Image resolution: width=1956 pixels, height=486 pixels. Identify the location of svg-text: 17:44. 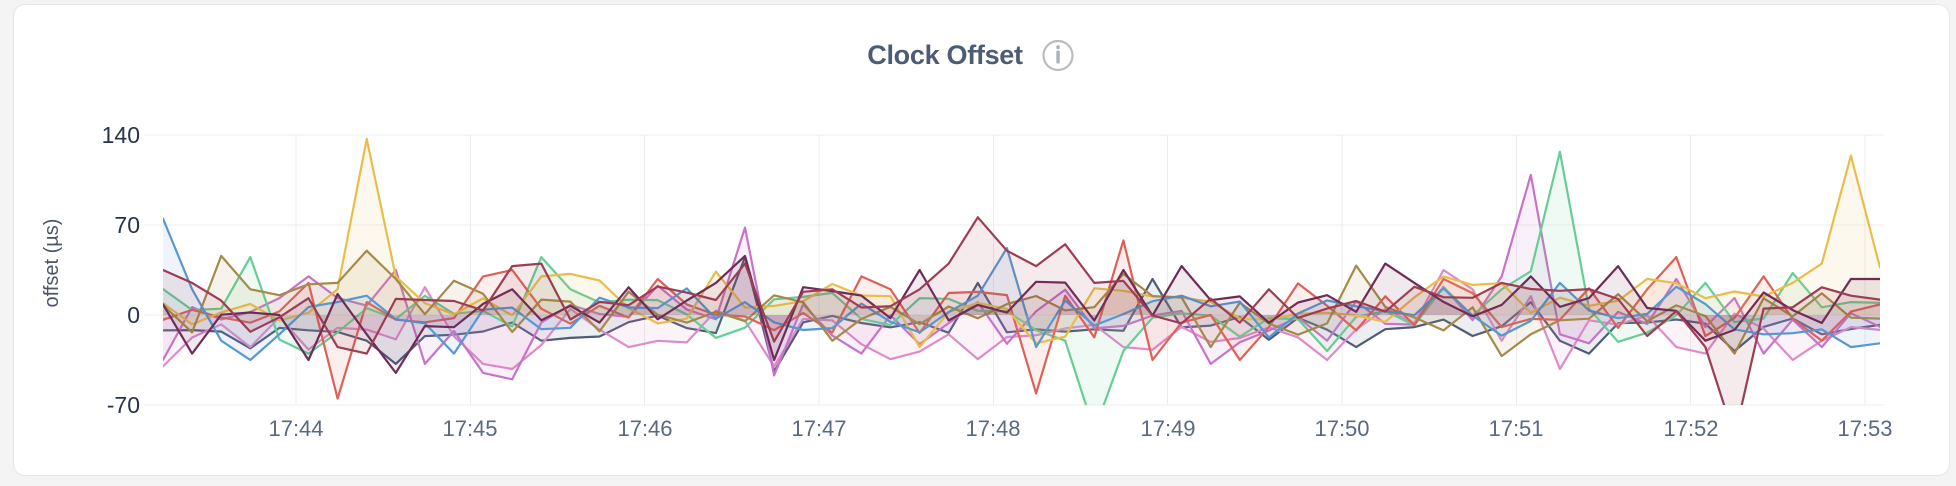
(295, 428).